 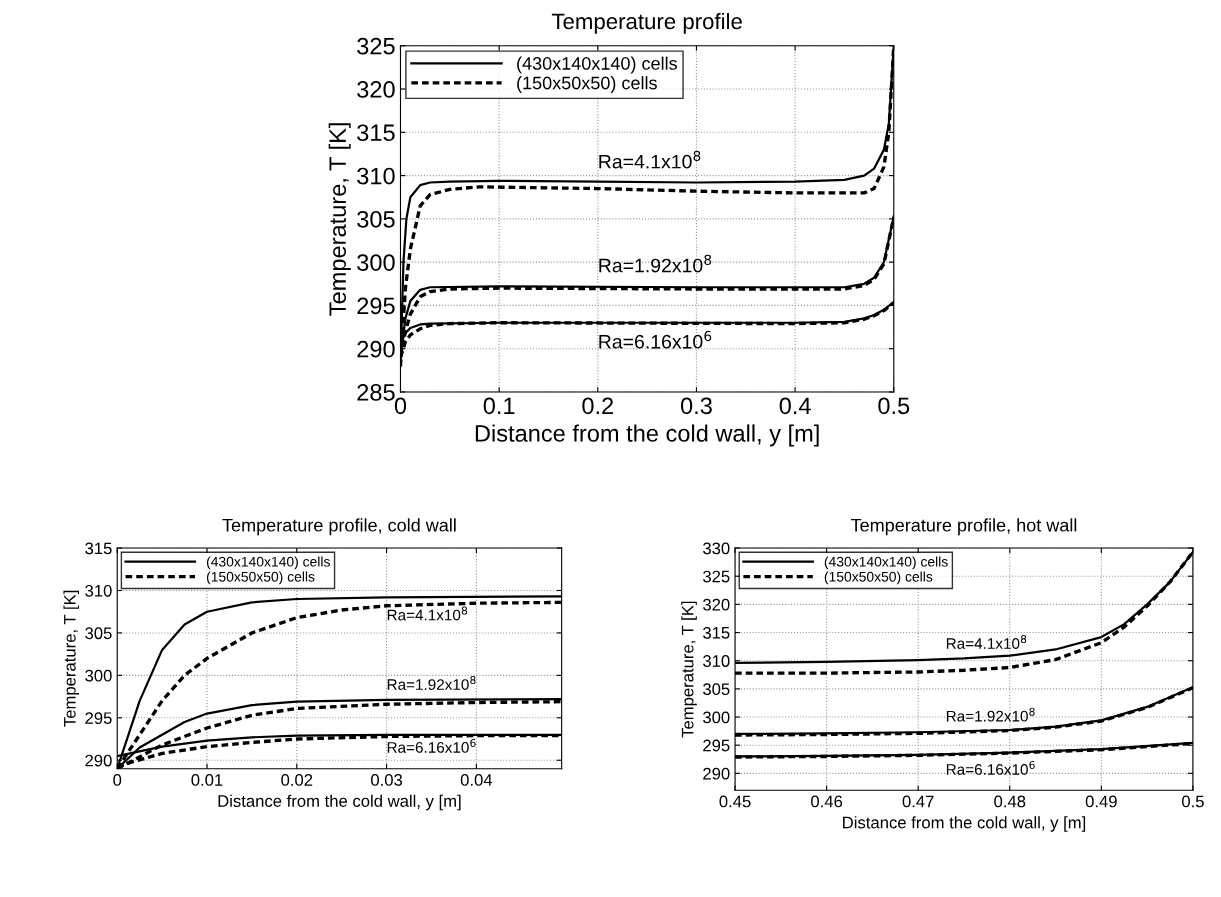 What do you see at coordinates (918, 801) in the screenshot?
I see `x-tick-label: 0.47` at bounding box center [918, 801].